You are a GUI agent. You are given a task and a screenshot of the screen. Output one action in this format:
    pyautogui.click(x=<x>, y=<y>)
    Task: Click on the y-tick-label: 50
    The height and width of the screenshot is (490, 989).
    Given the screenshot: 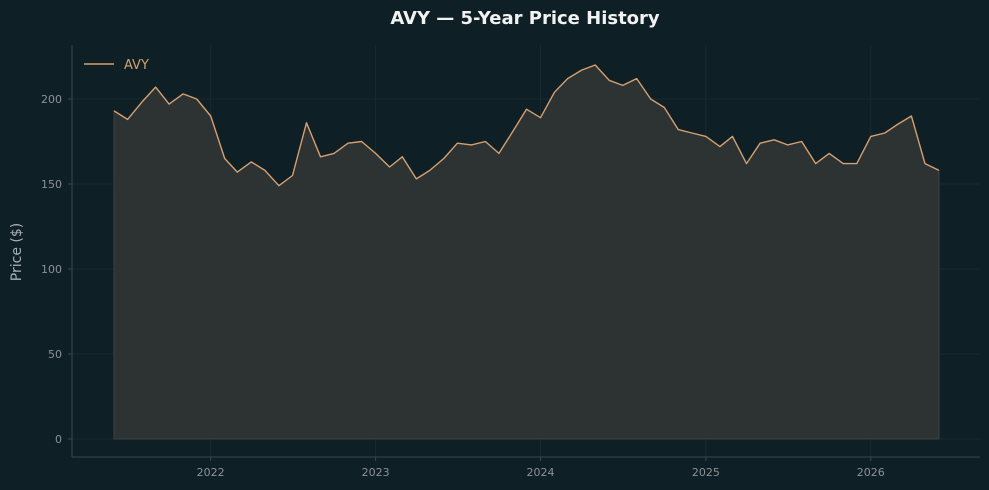 What is the action you would take?
    pyautogui.click(x=55, y=354)
    